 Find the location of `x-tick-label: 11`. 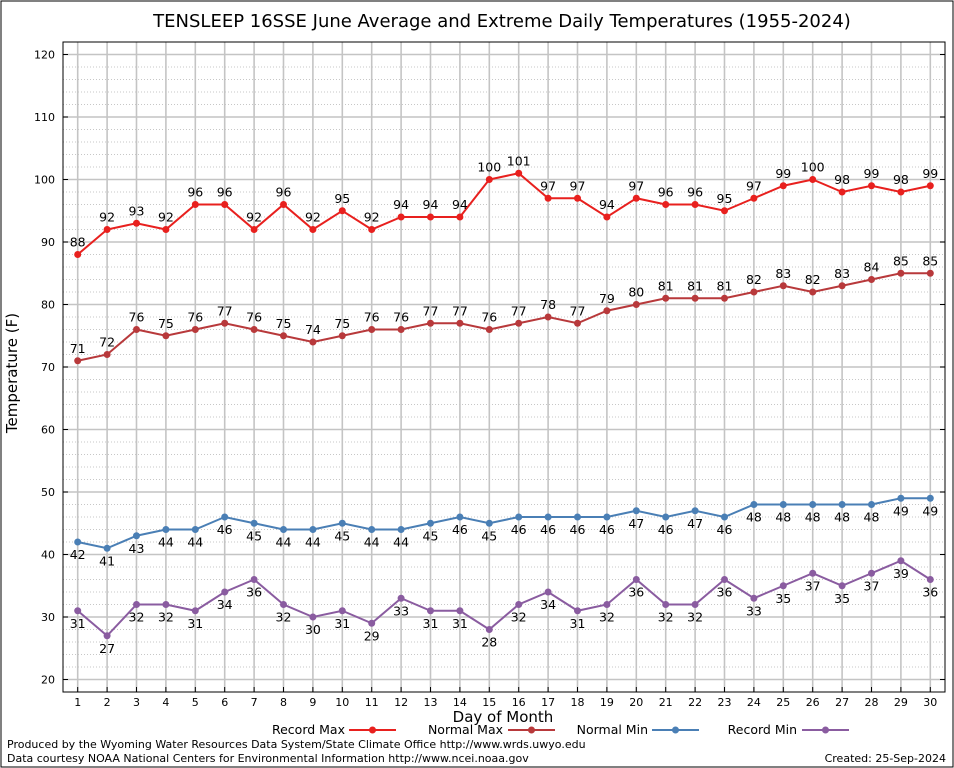

x-tick-label: 11 is located at coordinates (372, 702).